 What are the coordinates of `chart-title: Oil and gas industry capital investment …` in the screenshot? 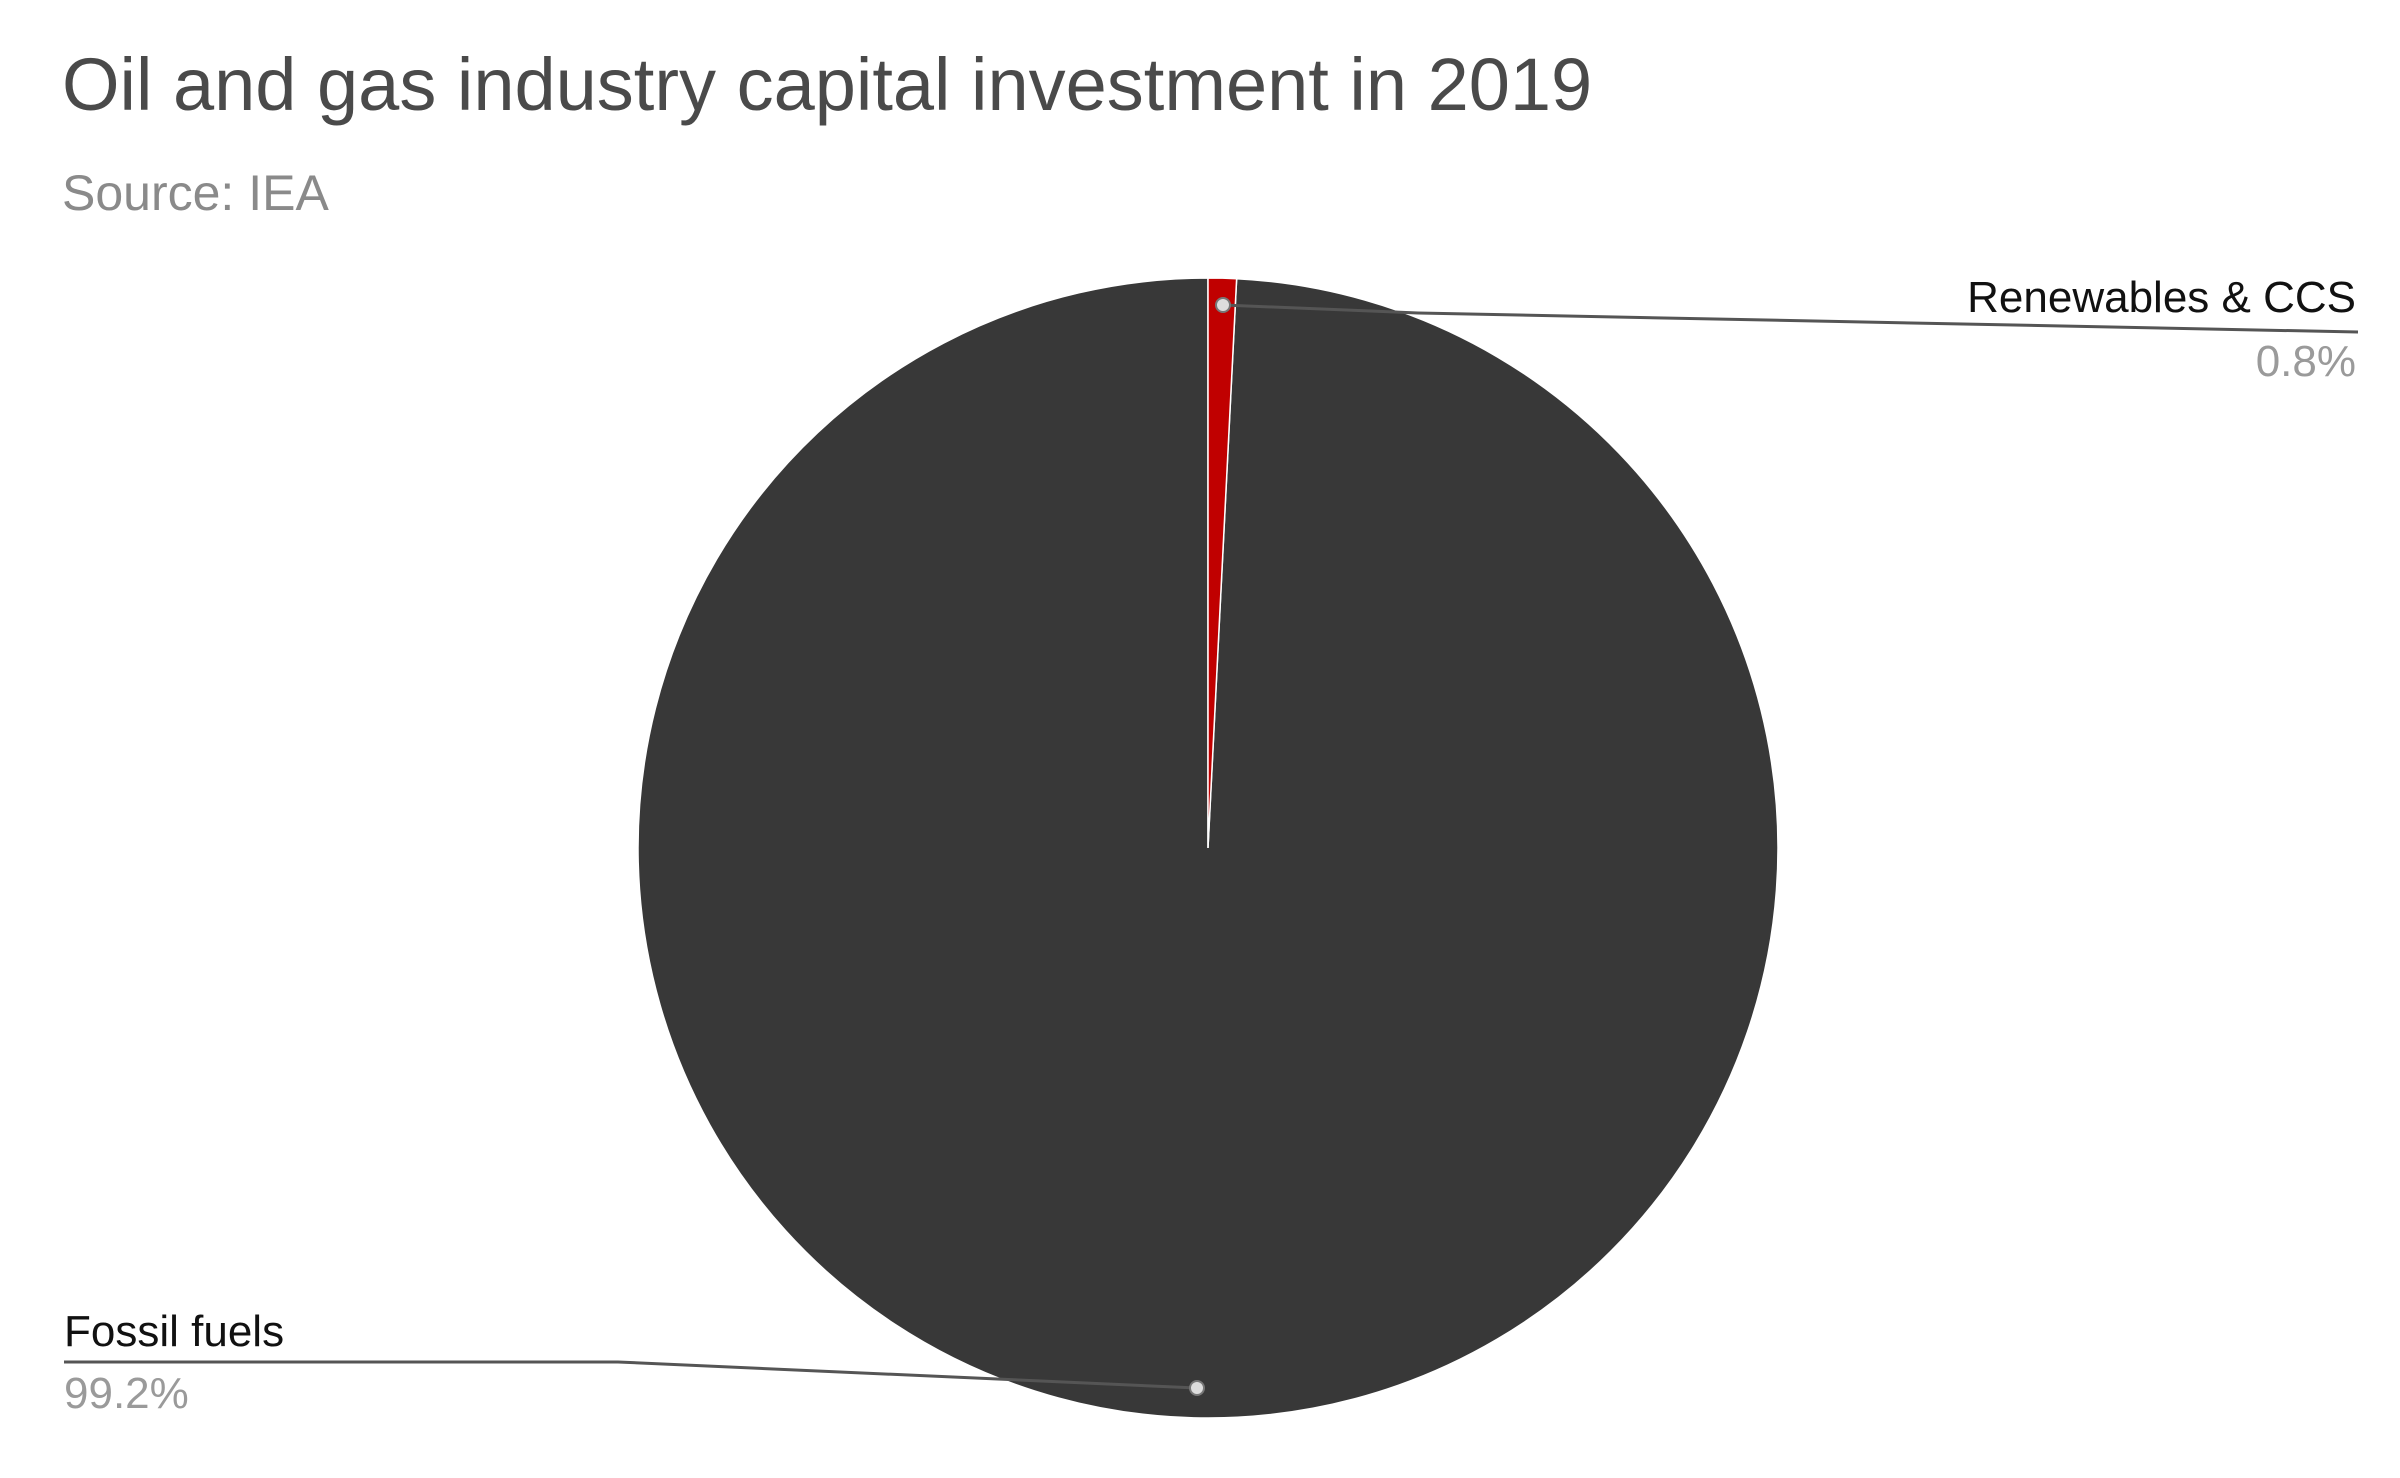 It's located at (827, 84).